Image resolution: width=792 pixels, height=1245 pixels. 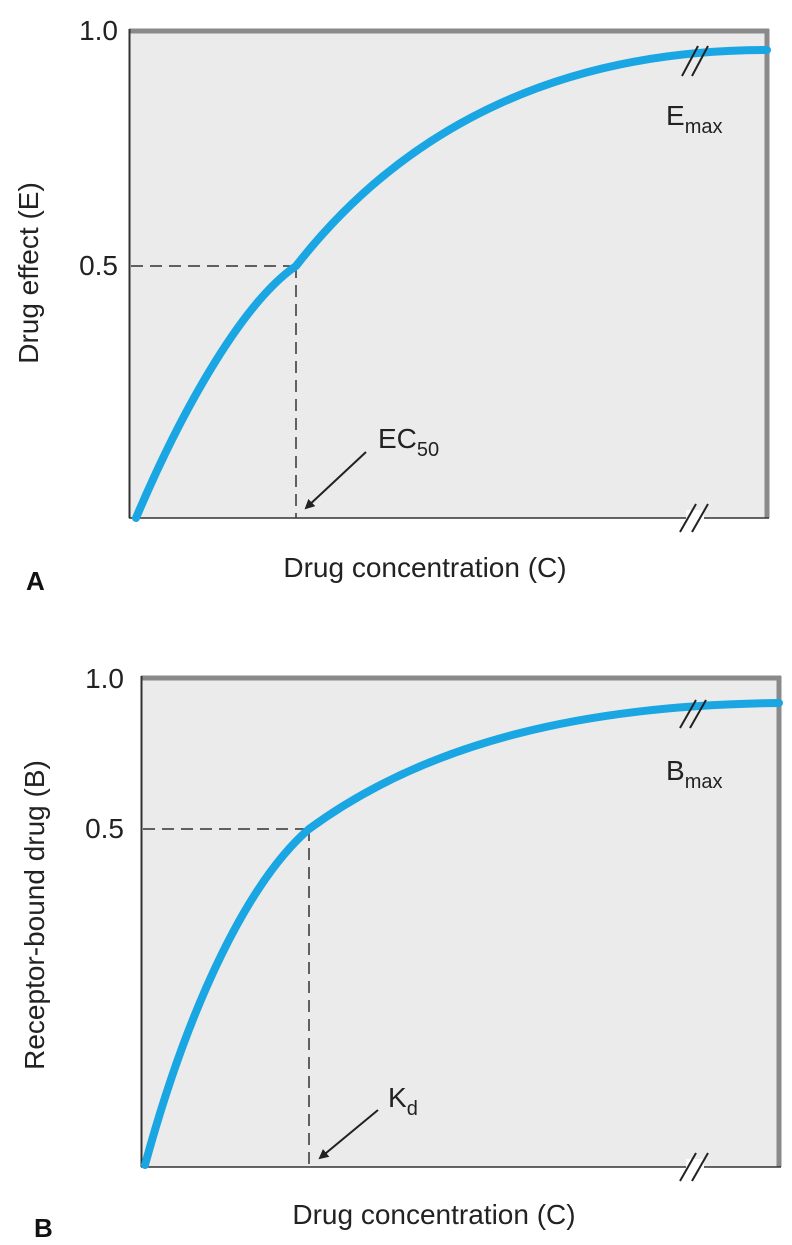 I want to click on panel-b-kd-arrow, so click(x=348, y=1134).